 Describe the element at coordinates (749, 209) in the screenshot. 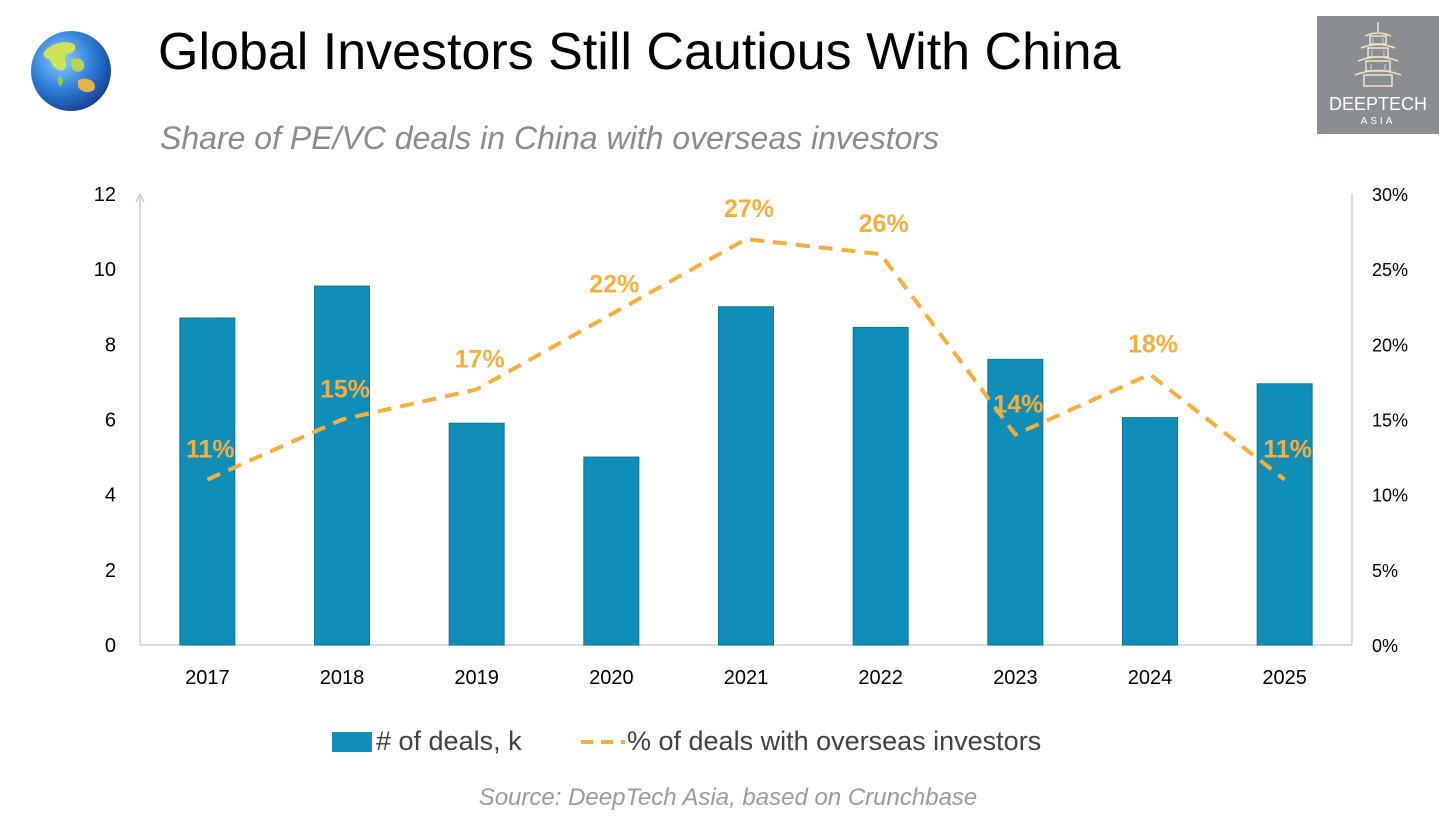

I see `data-label: 27%` at that location.